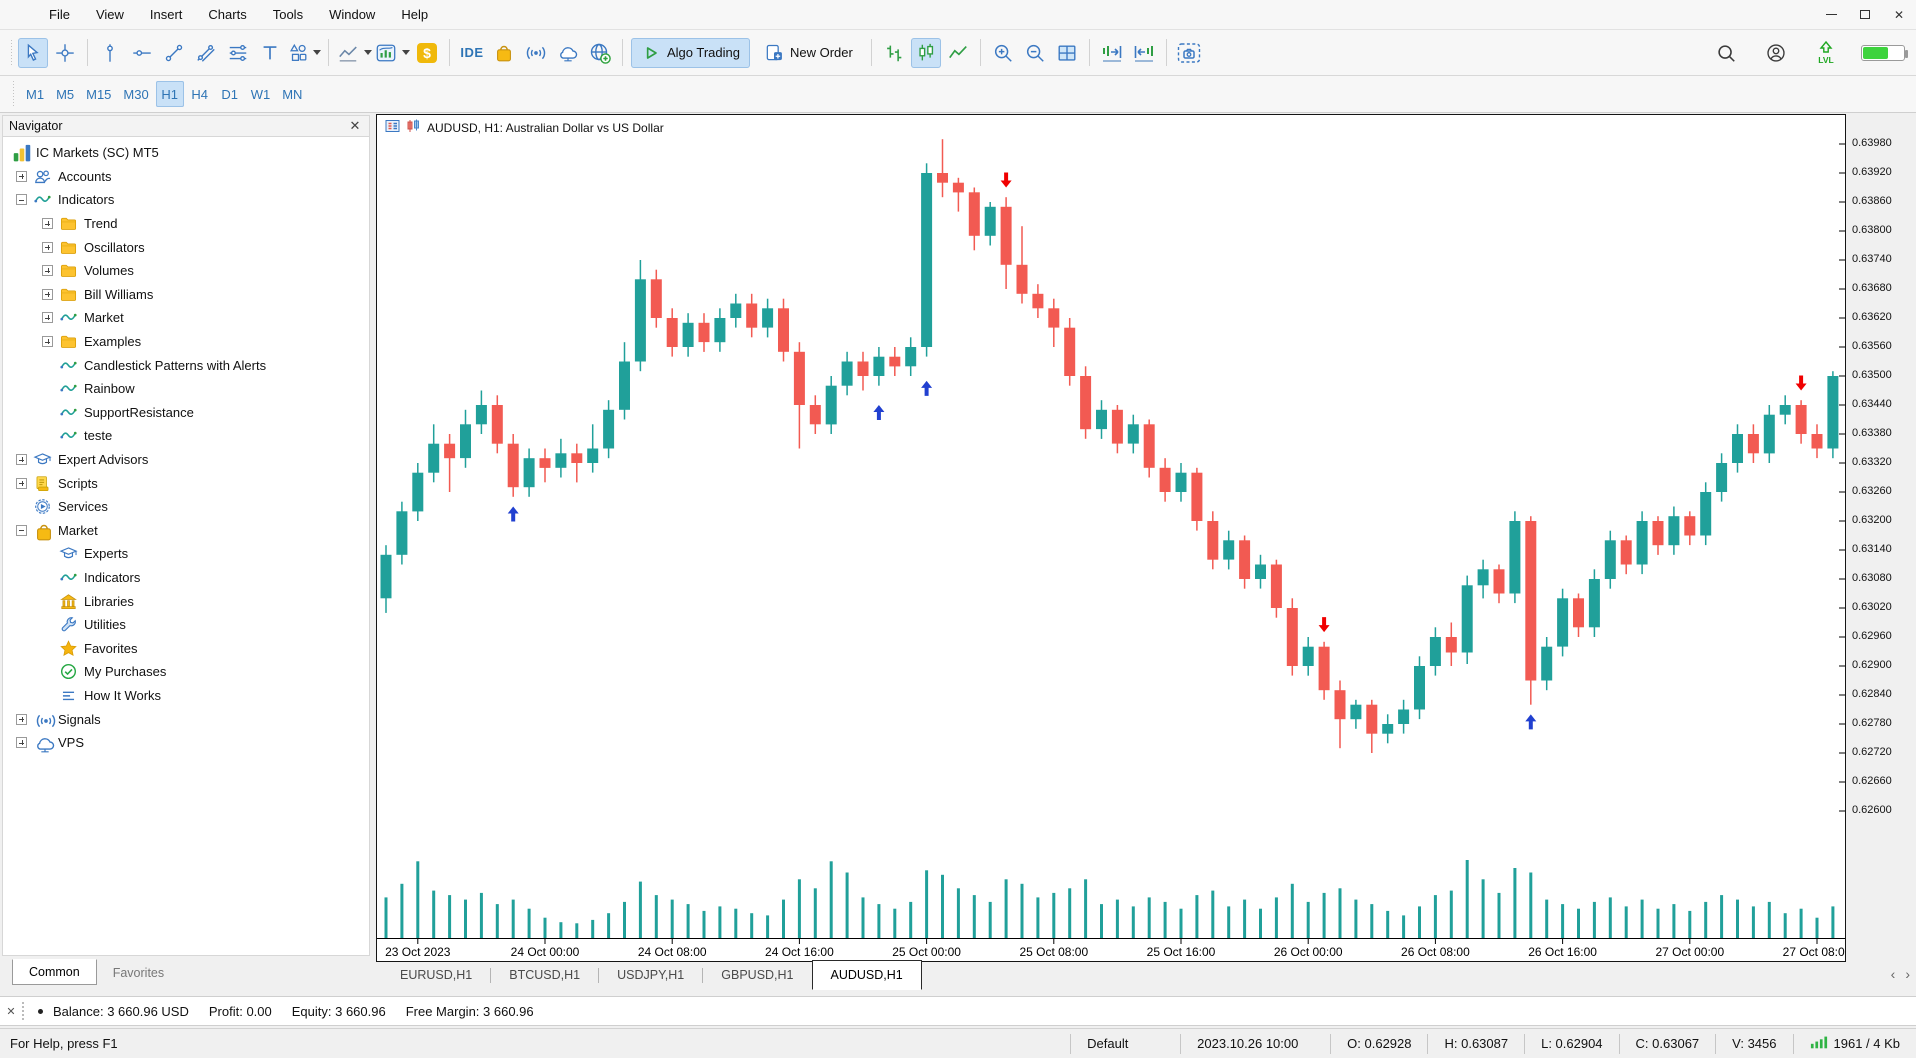 Image resolution: width=1916 pixels, height=1058 pixels. What do you see at coordinates (186, 295) in the screenshot?
I see `tree-item-bill-williams: Bill Williams` at bounding box center [186, 295].